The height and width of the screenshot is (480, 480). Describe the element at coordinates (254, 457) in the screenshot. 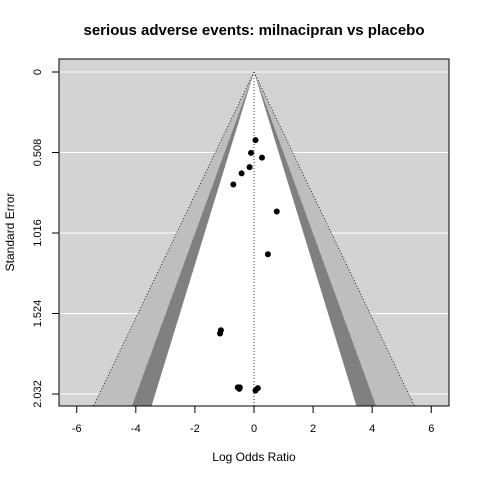

I see `x-axis-label: Log Odds Ratio` at that location.